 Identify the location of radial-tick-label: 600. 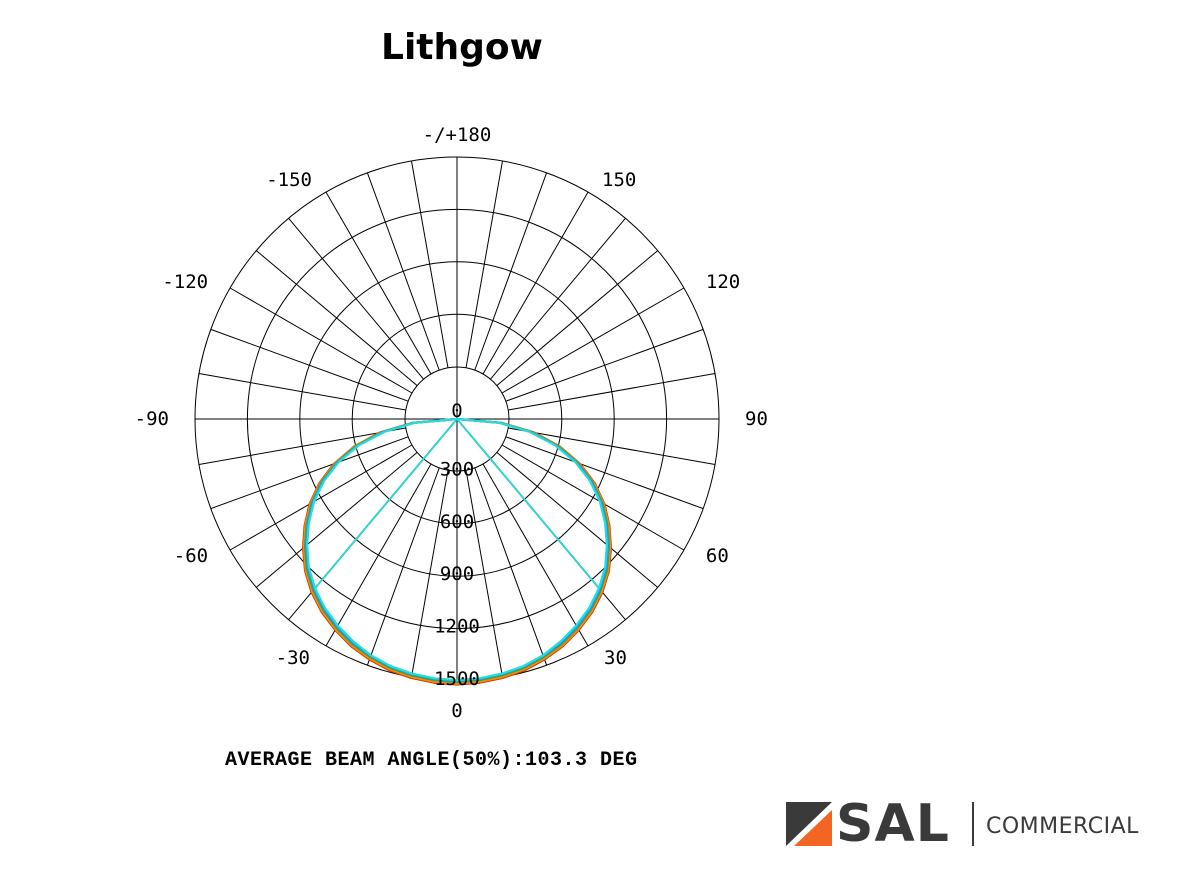
(457, 522).